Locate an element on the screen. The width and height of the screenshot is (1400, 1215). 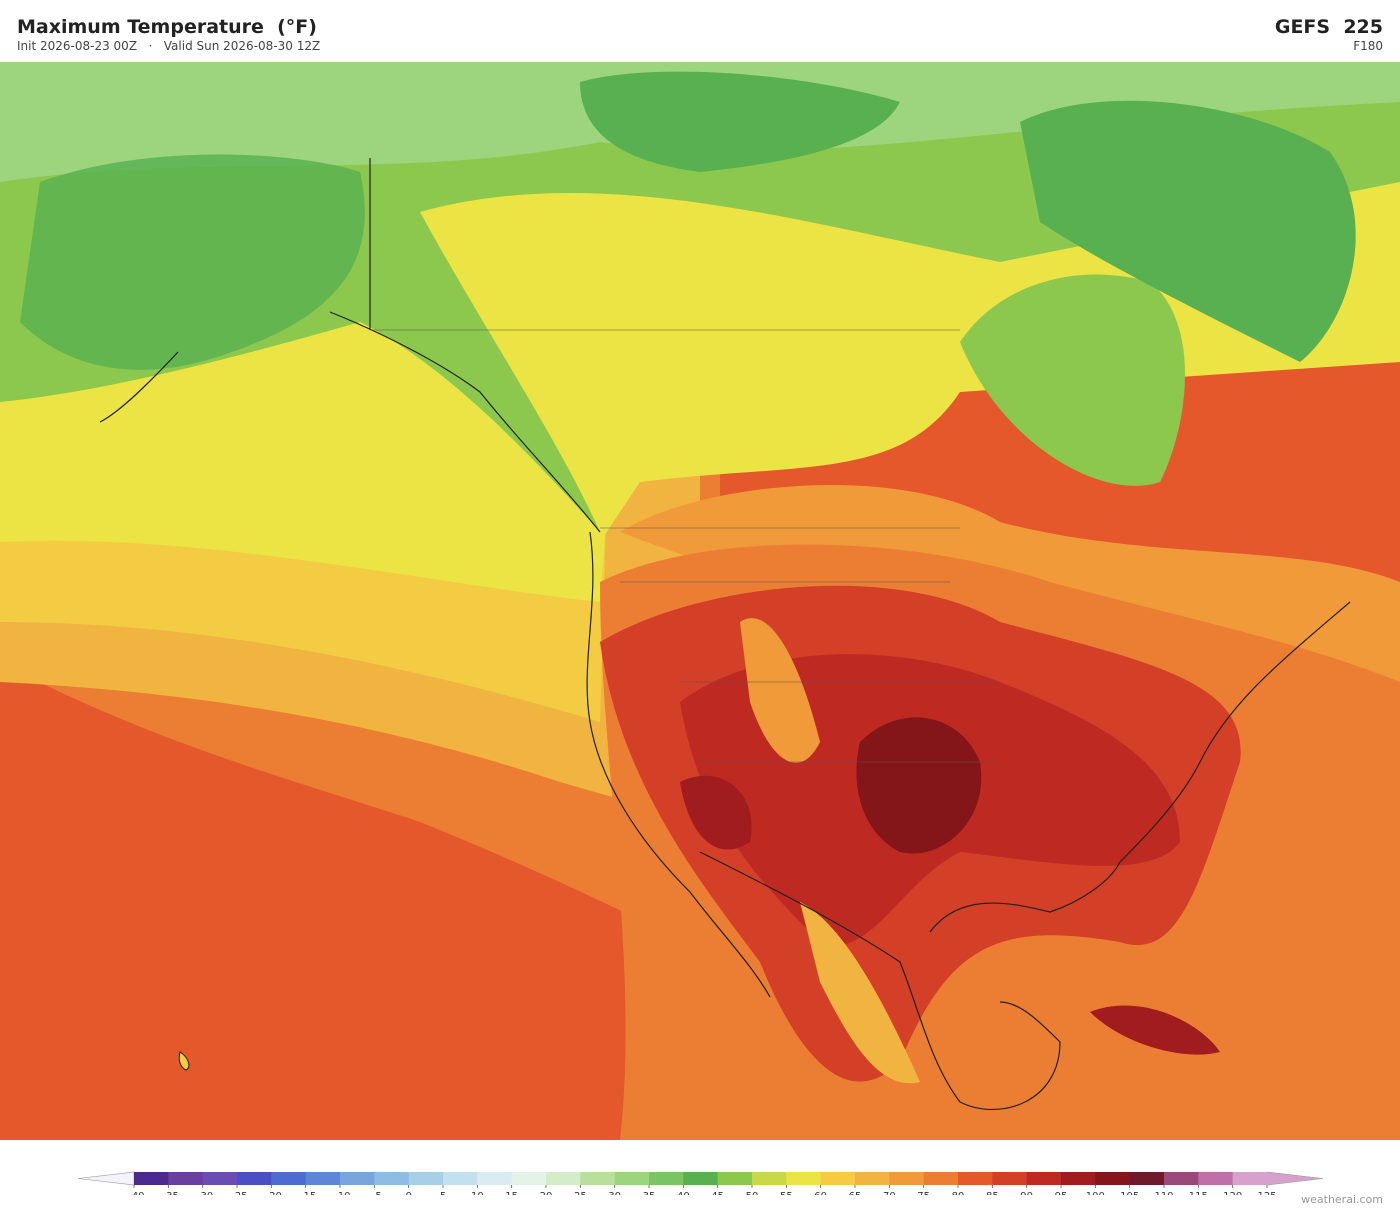
colorbar-tick-label: 20 is located at coordinates (546, 1193).